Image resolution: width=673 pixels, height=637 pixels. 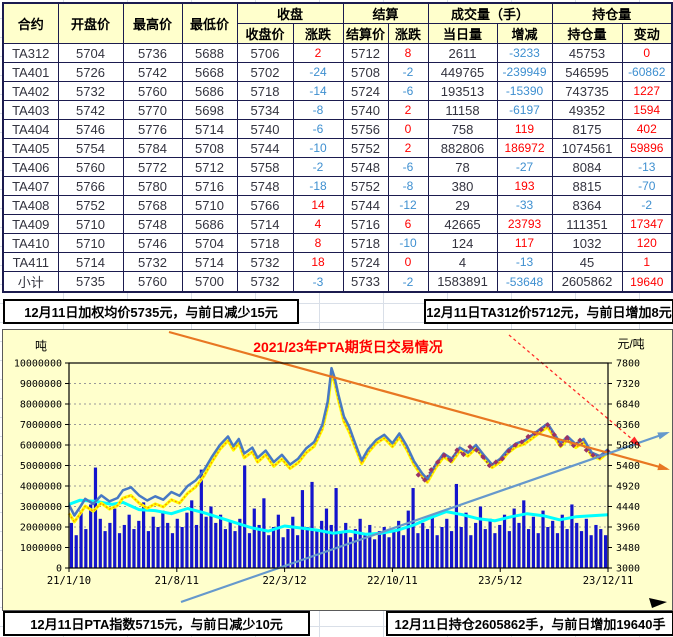 I want to click on value-cell: 8, so click(x=408, y=53).